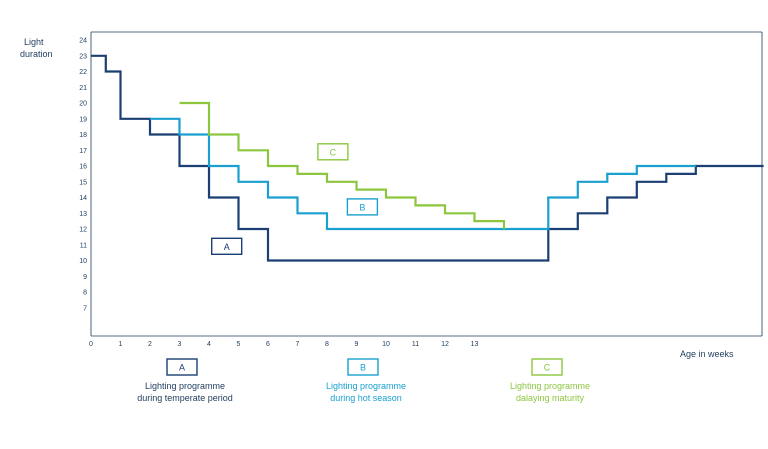 The image size is (768, 449). What do you see at coordinates (386, 344) in the screenshot?
I see `x-tick-label: 10` at bounding box center [386, 344].